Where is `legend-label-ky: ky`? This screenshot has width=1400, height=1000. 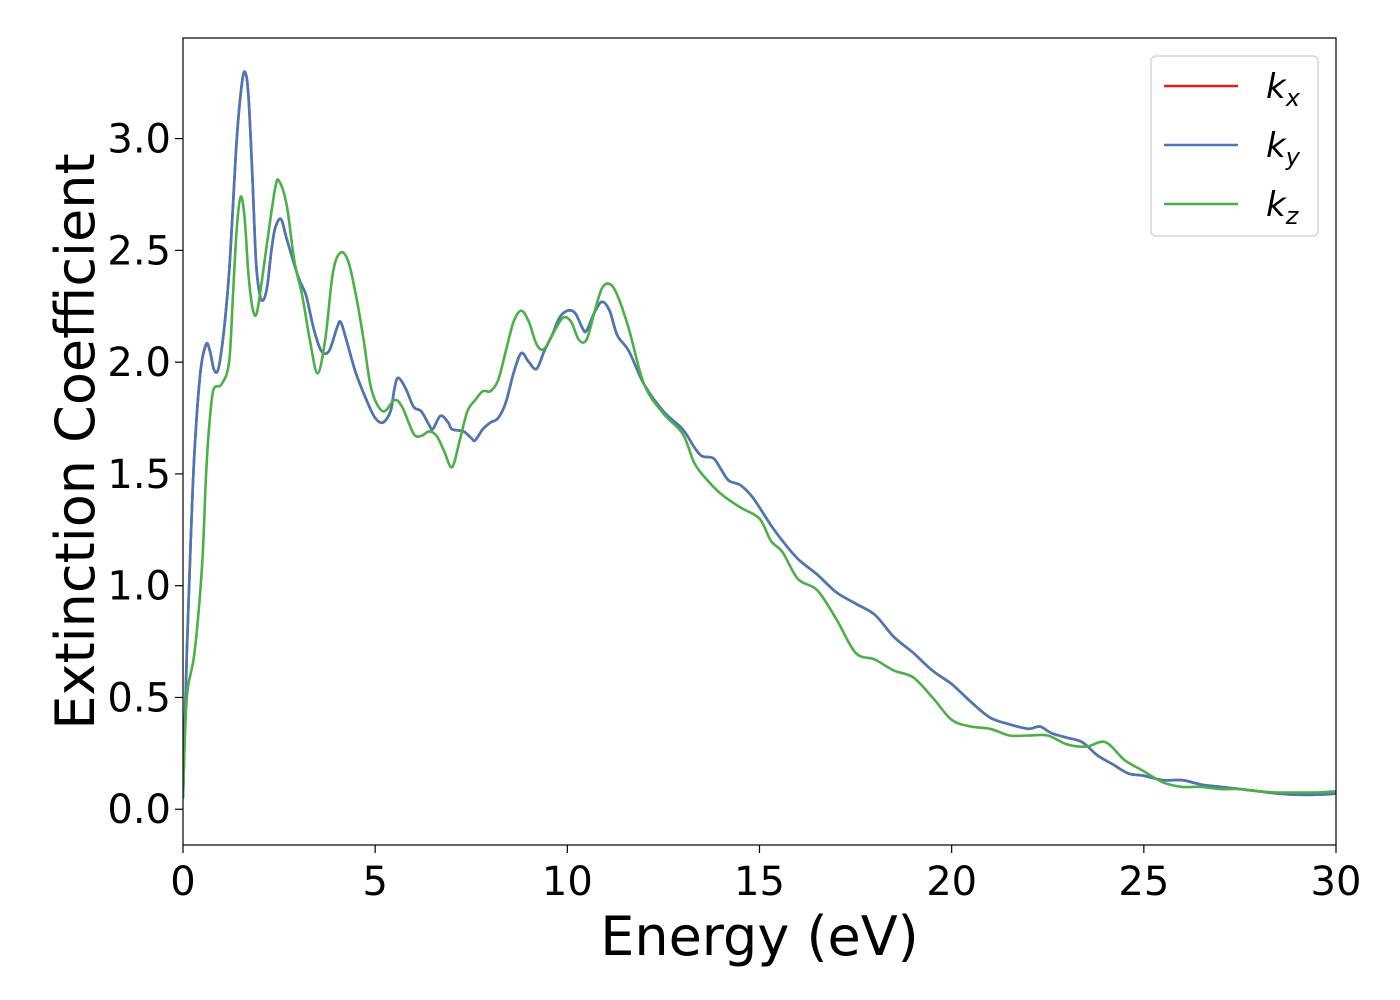
legend-label-ky: ky is located at coordinates (1283, 148).